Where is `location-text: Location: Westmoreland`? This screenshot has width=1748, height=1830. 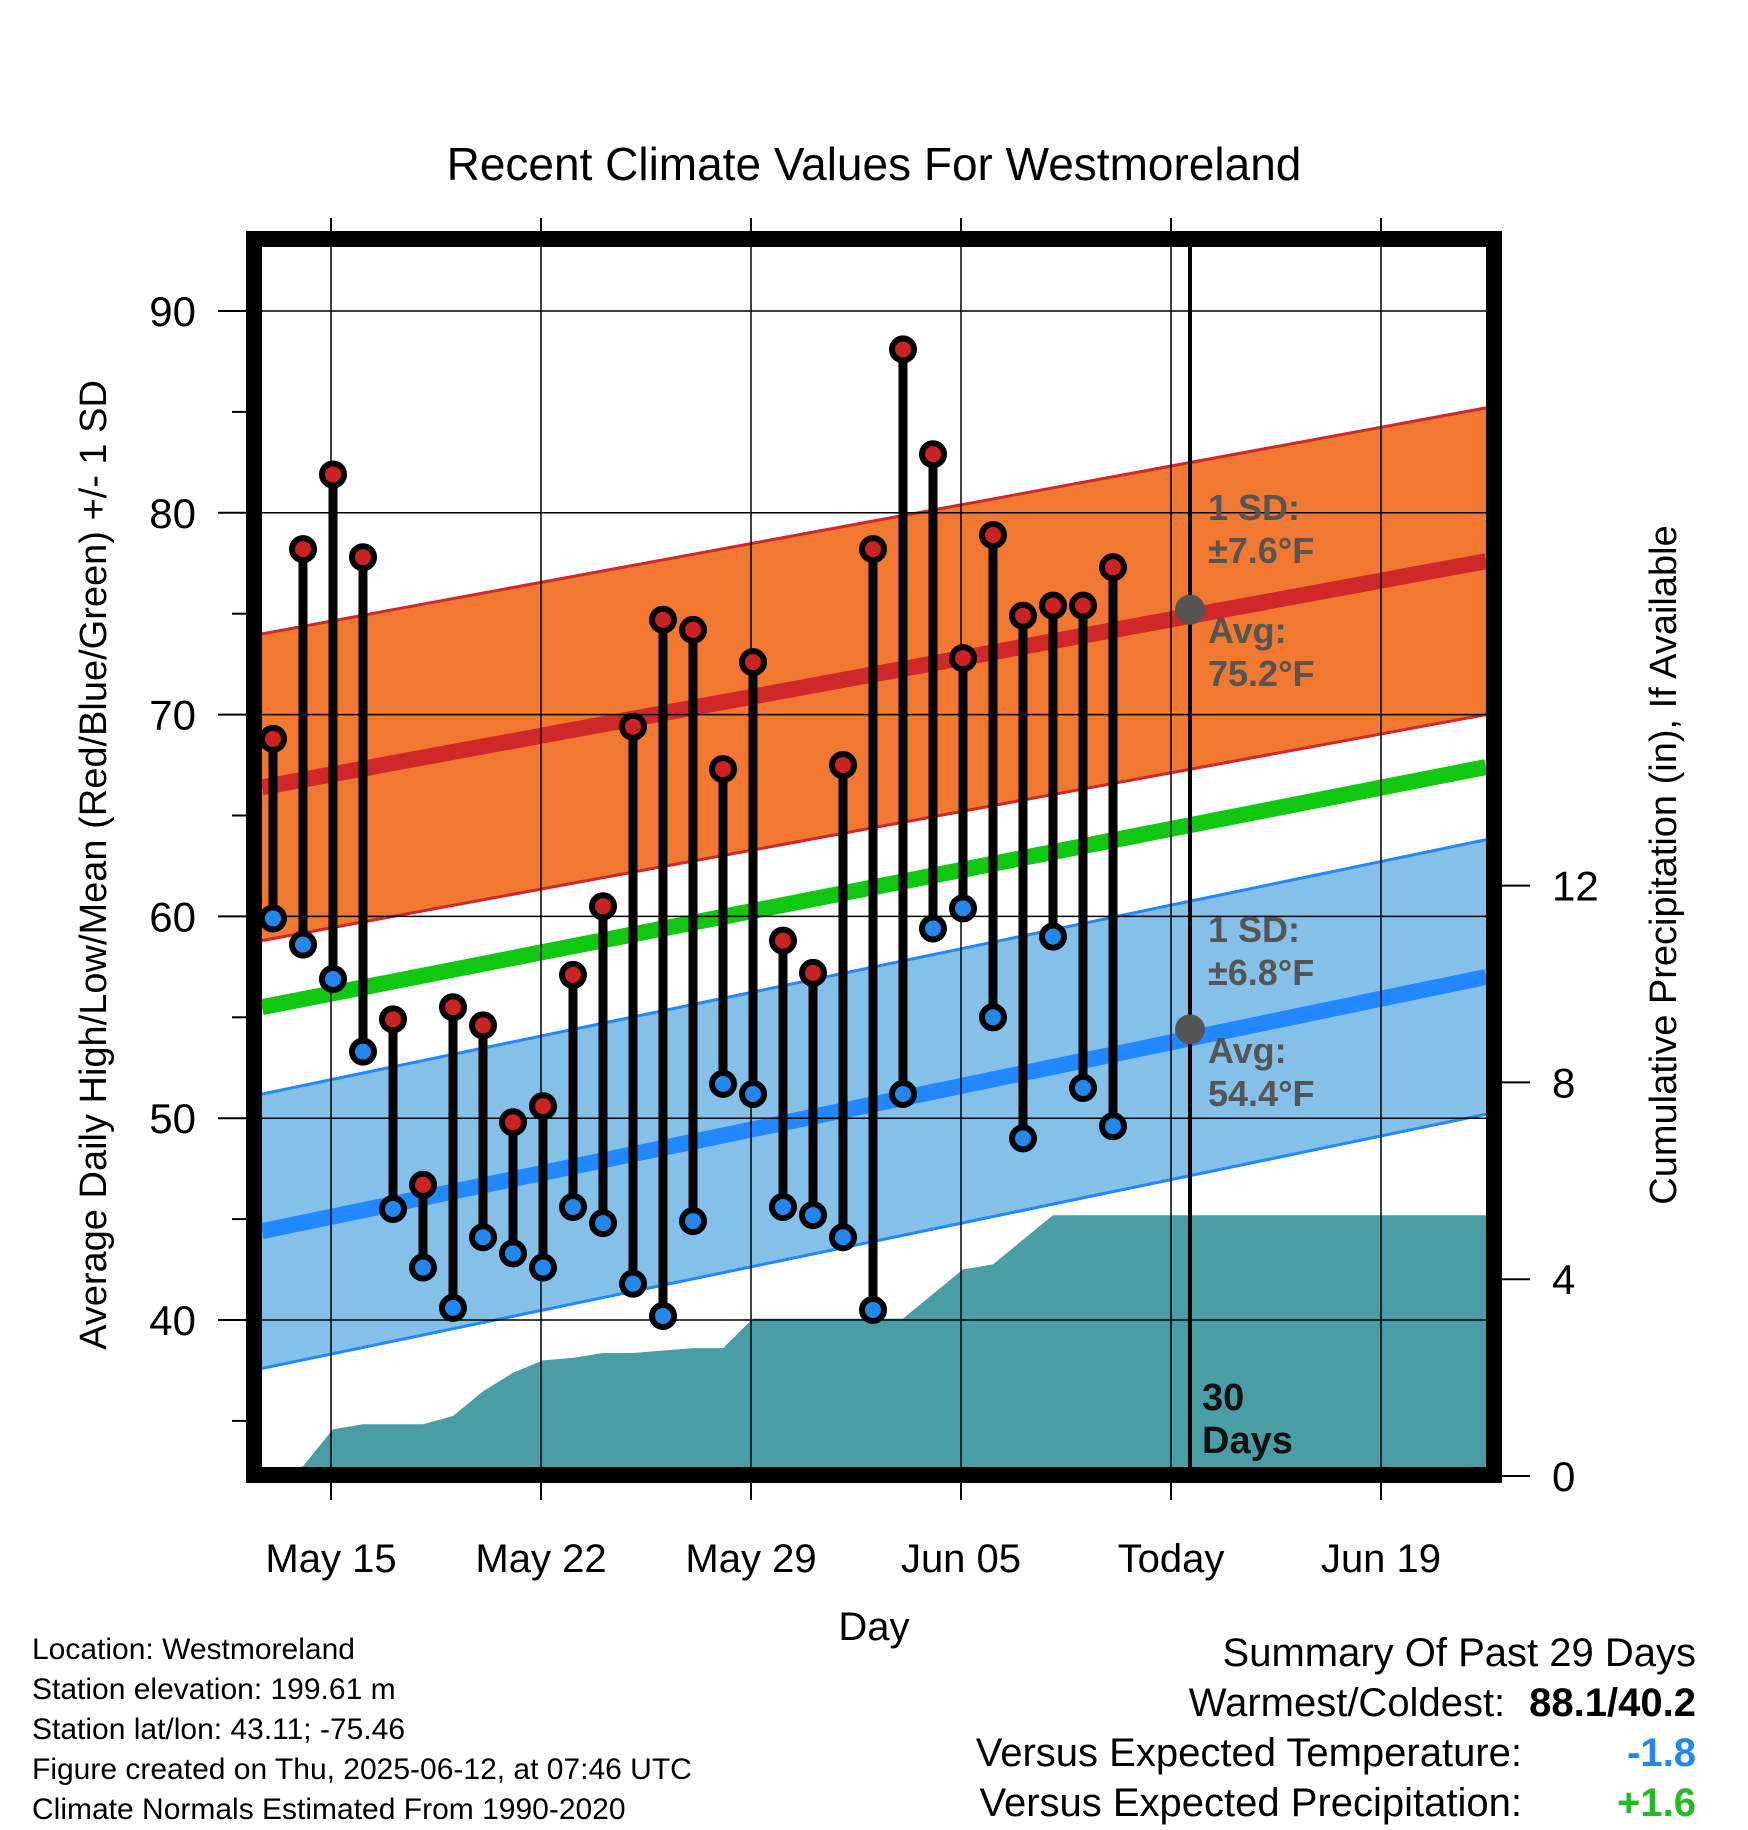
location-text: Location: Westmoreland is located at coordinates (193, 1649).